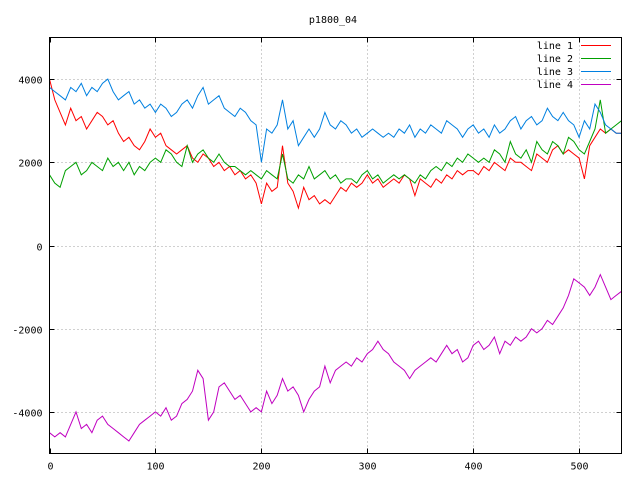  Describe the element at coordinates (333, 20) in the screenshot. I see `chart-title: p1800_04` at that location.